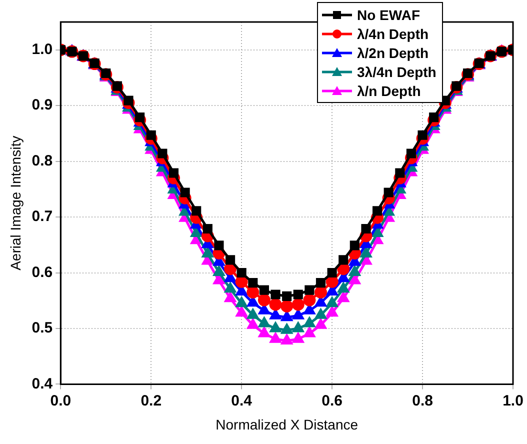  I want to click on y-tick-label: 0.6, so click(42, 272).